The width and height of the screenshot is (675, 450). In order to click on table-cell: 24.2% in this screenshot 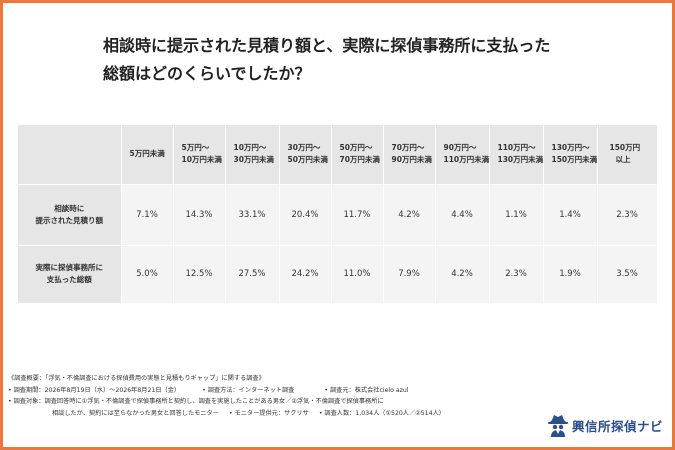, I will do `click(305, 274)`.